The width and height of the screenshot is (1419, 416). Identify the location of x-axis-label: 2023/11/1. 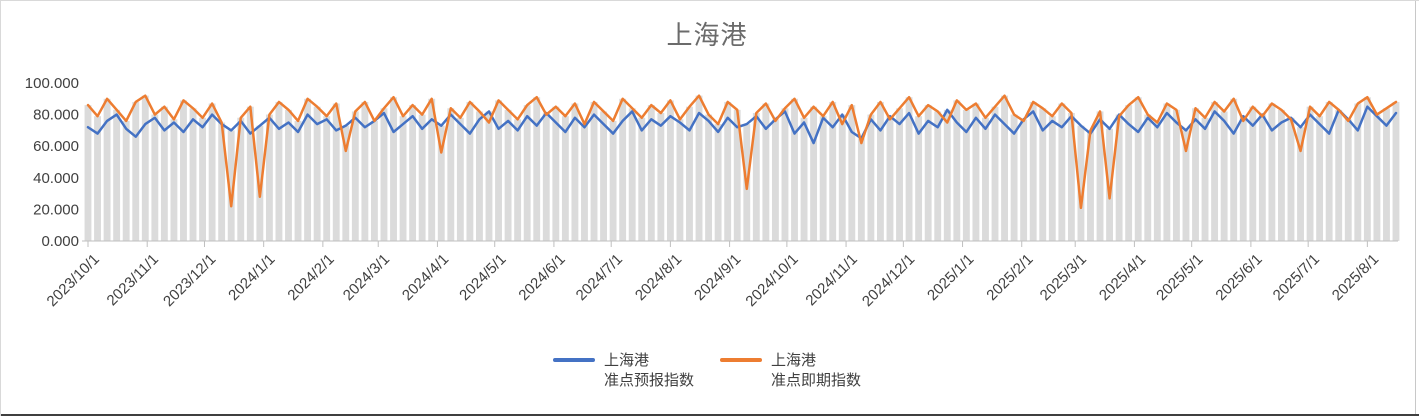
(133, 280).